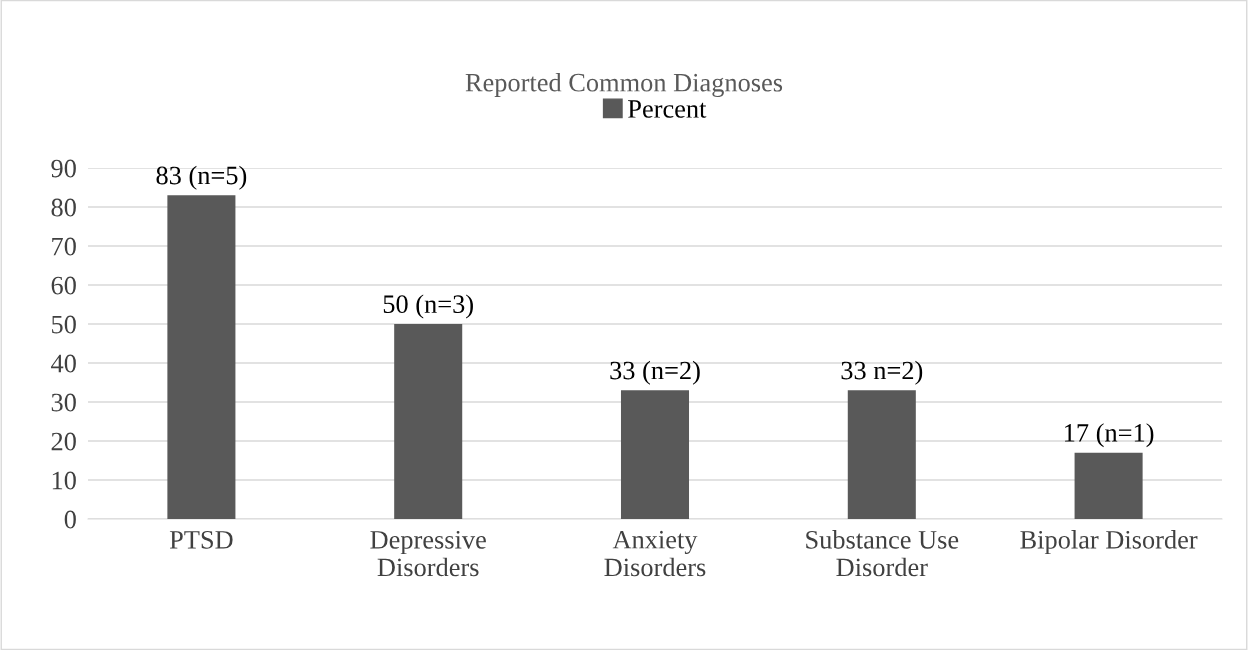 Image resolution: width=1248 pixels, height=650 pixels. Describe the element at coordinates (70, 519) in the screenshot. I see `y-tick-label: 0` at that location.